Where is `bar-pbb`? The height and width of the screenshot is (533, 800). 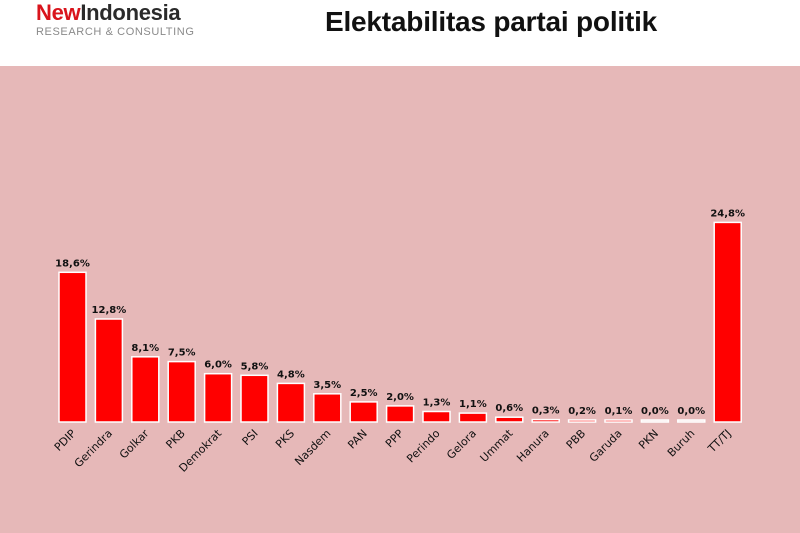
bar-pbb is located at coordinates (582, 421).